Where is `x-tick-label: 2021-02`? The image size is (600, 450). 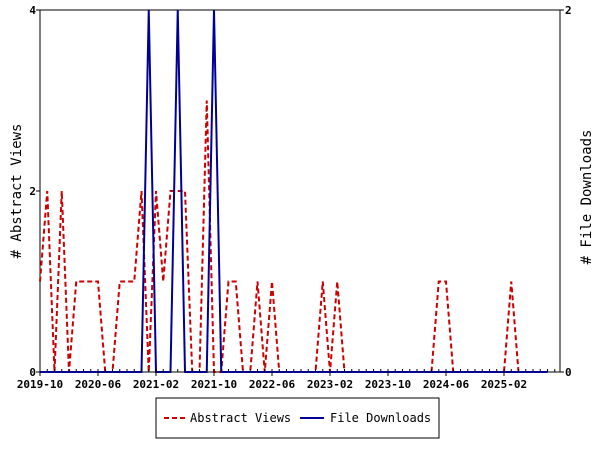
x-tick-label: 2021-02 is located at coordinates (156, 384).